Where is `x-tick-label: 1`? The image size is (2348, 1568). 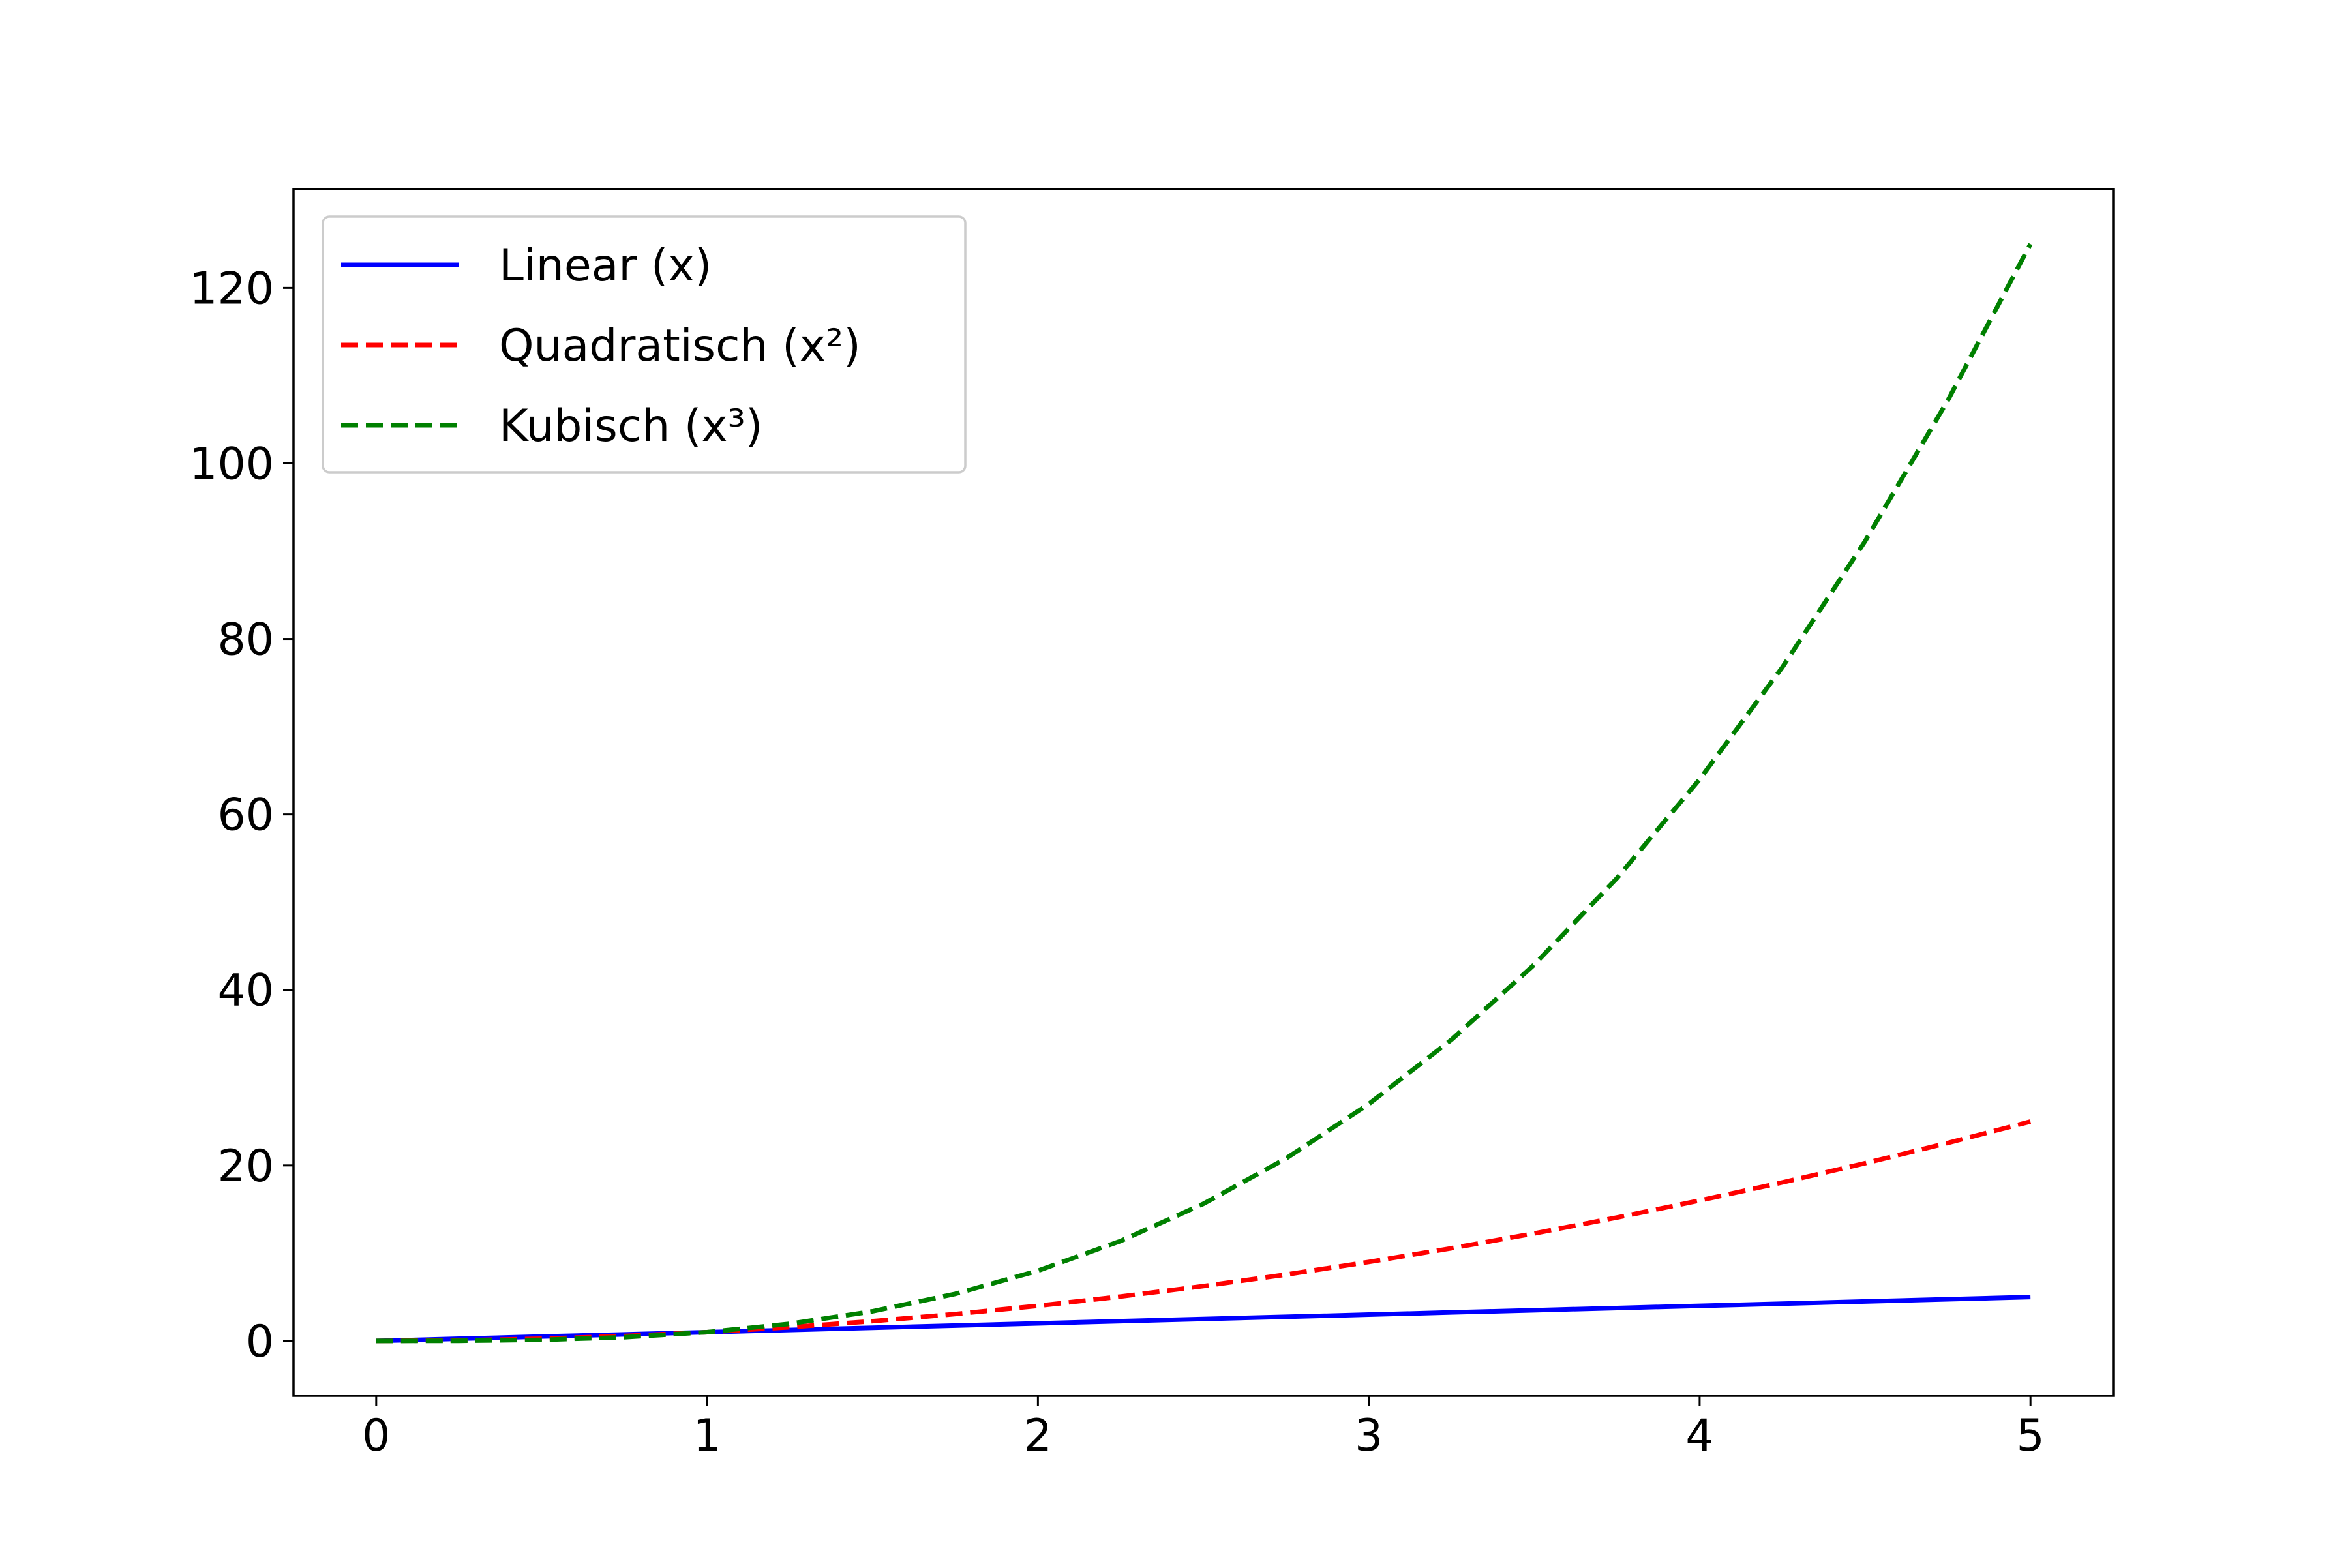
x-tick-label: 1 is located at coordinates (707, 1436).